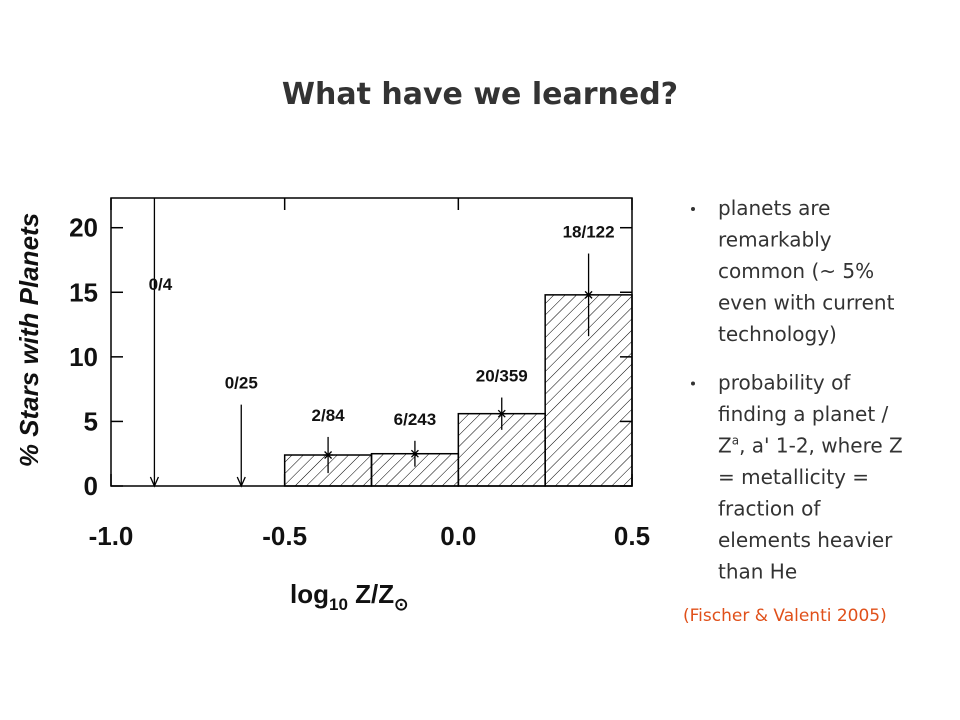  What do you see at coordinates (806, 303) in the screenshot?
I see `bullet-line: even with current` at bounding box center [806, 303].